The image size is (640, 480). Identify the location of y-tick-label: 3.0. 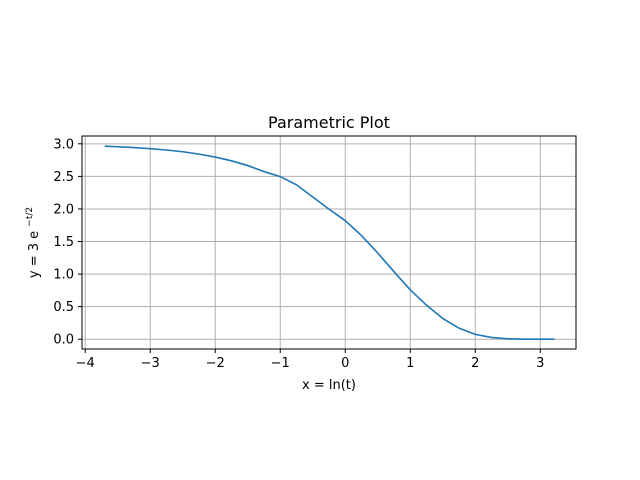
(63, 144).